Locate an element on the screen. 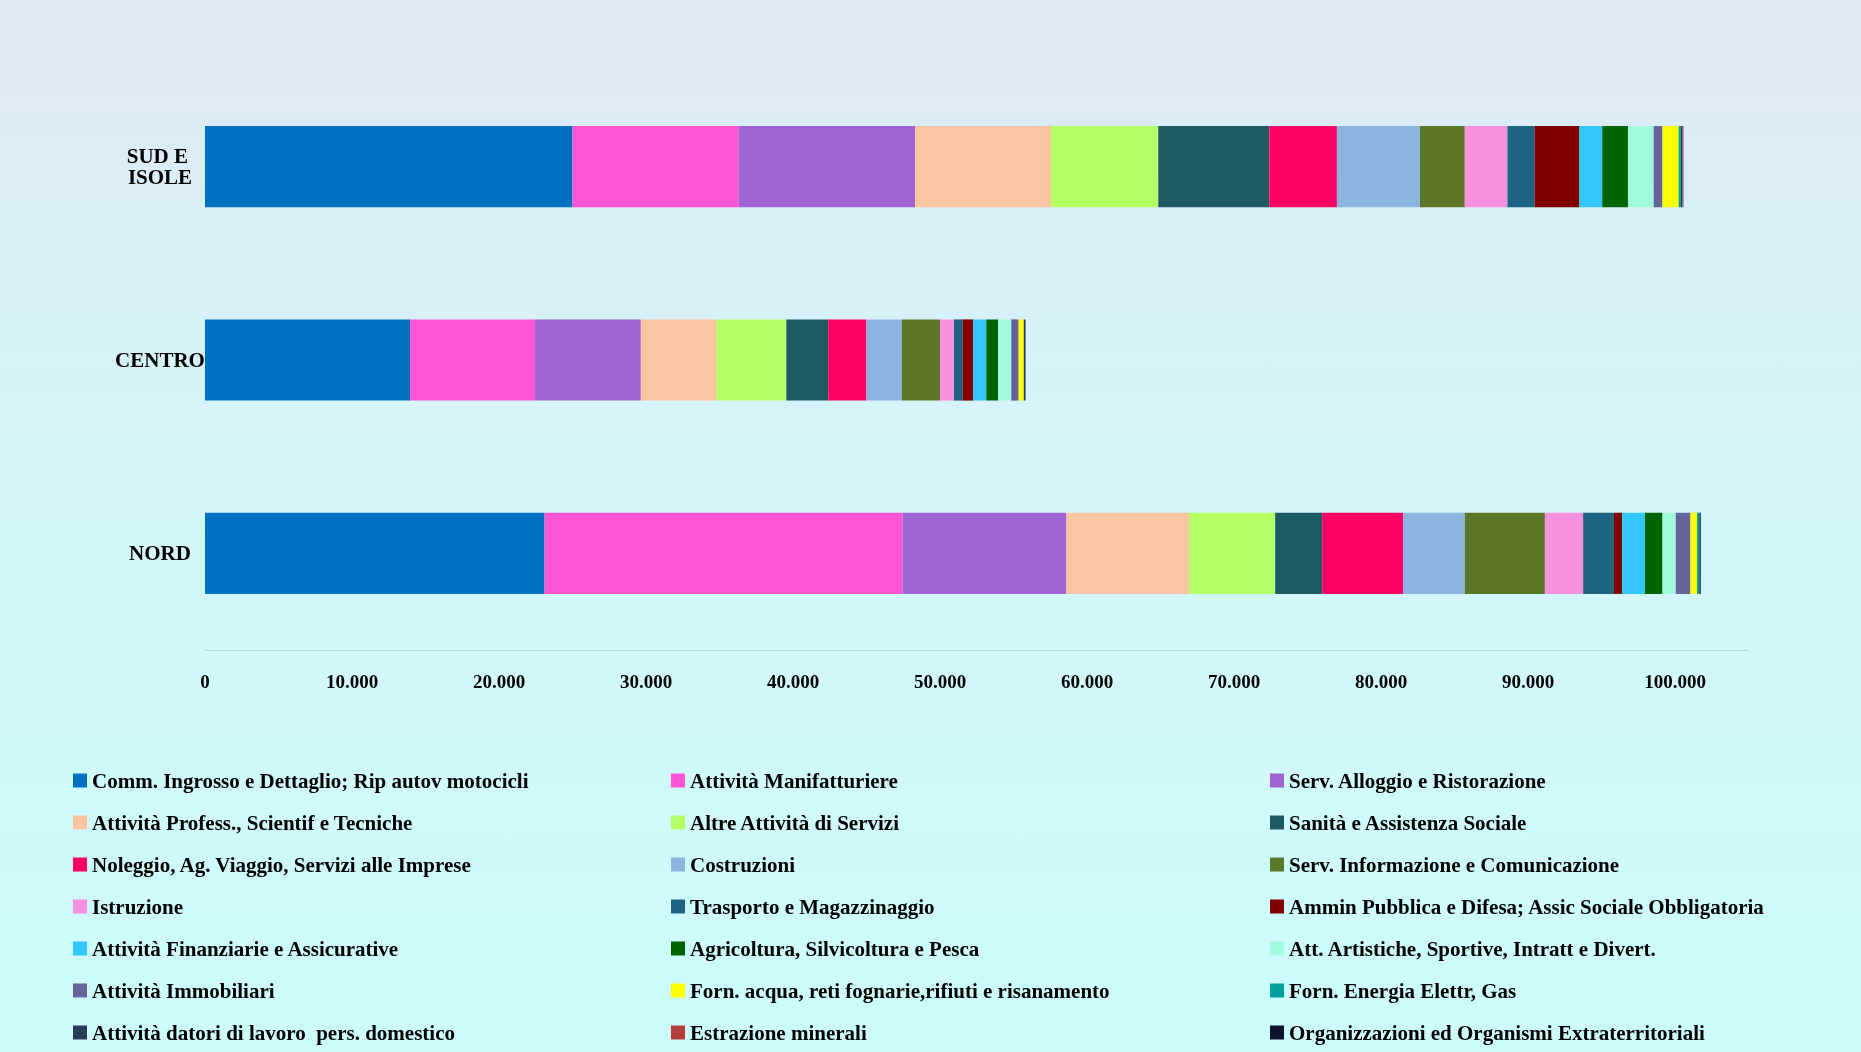  y-tick-label: SUD E ISOLE is located at coordinates (160, 167).